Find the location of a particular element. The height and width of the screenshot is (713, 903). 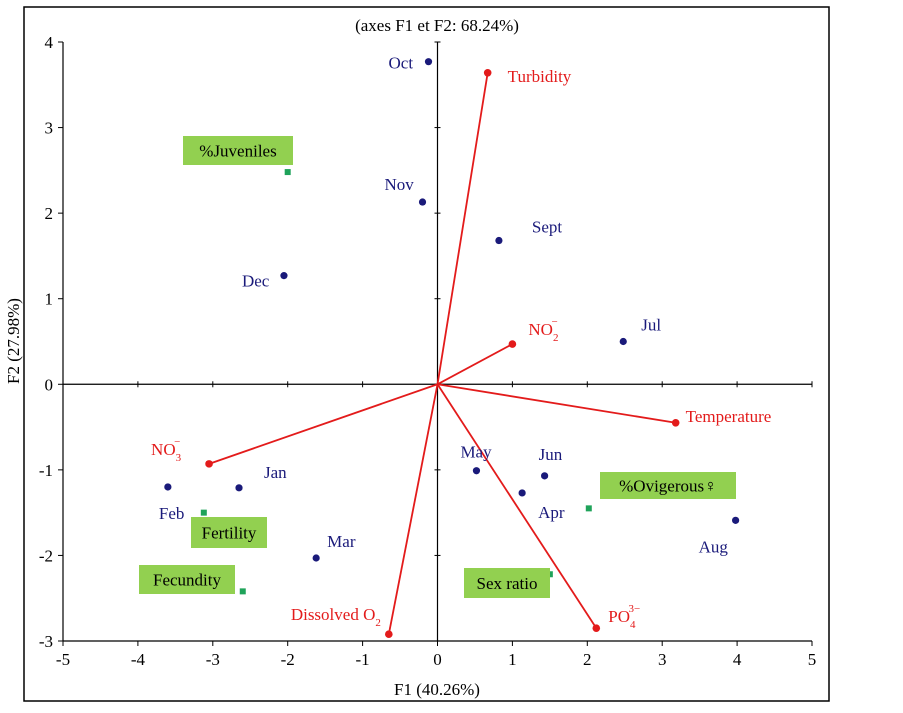

observation-label: Nov is located at coordinates (400, 184).